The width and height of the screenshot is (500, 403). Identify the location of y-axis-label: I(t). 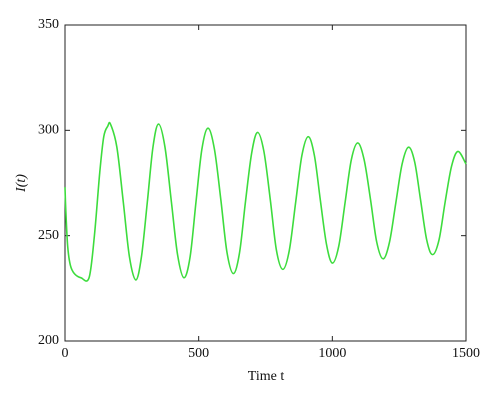
(21, 183).